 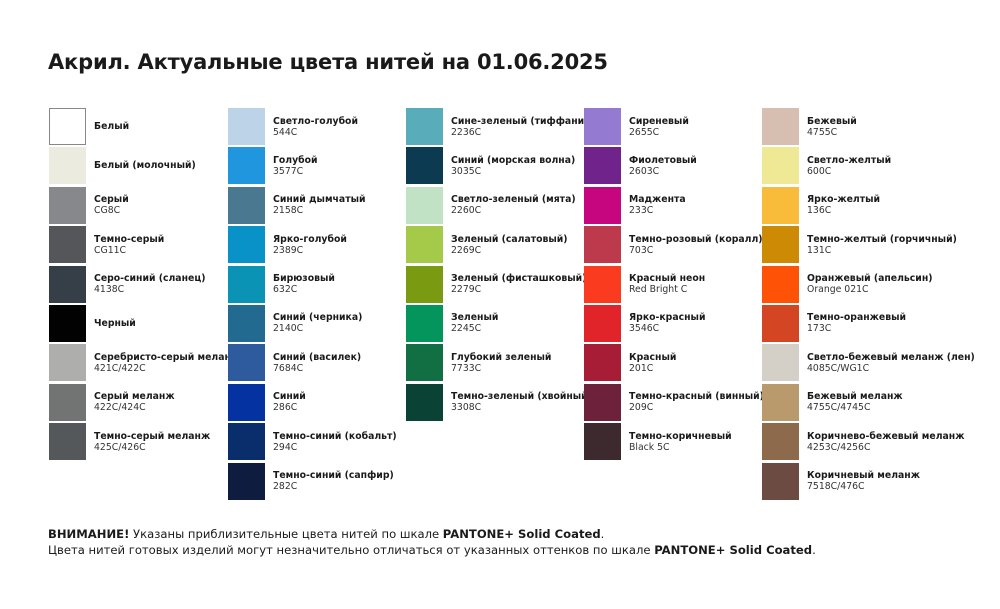 I want to click on pantone-code: 201C, so click(x=641, y=368).